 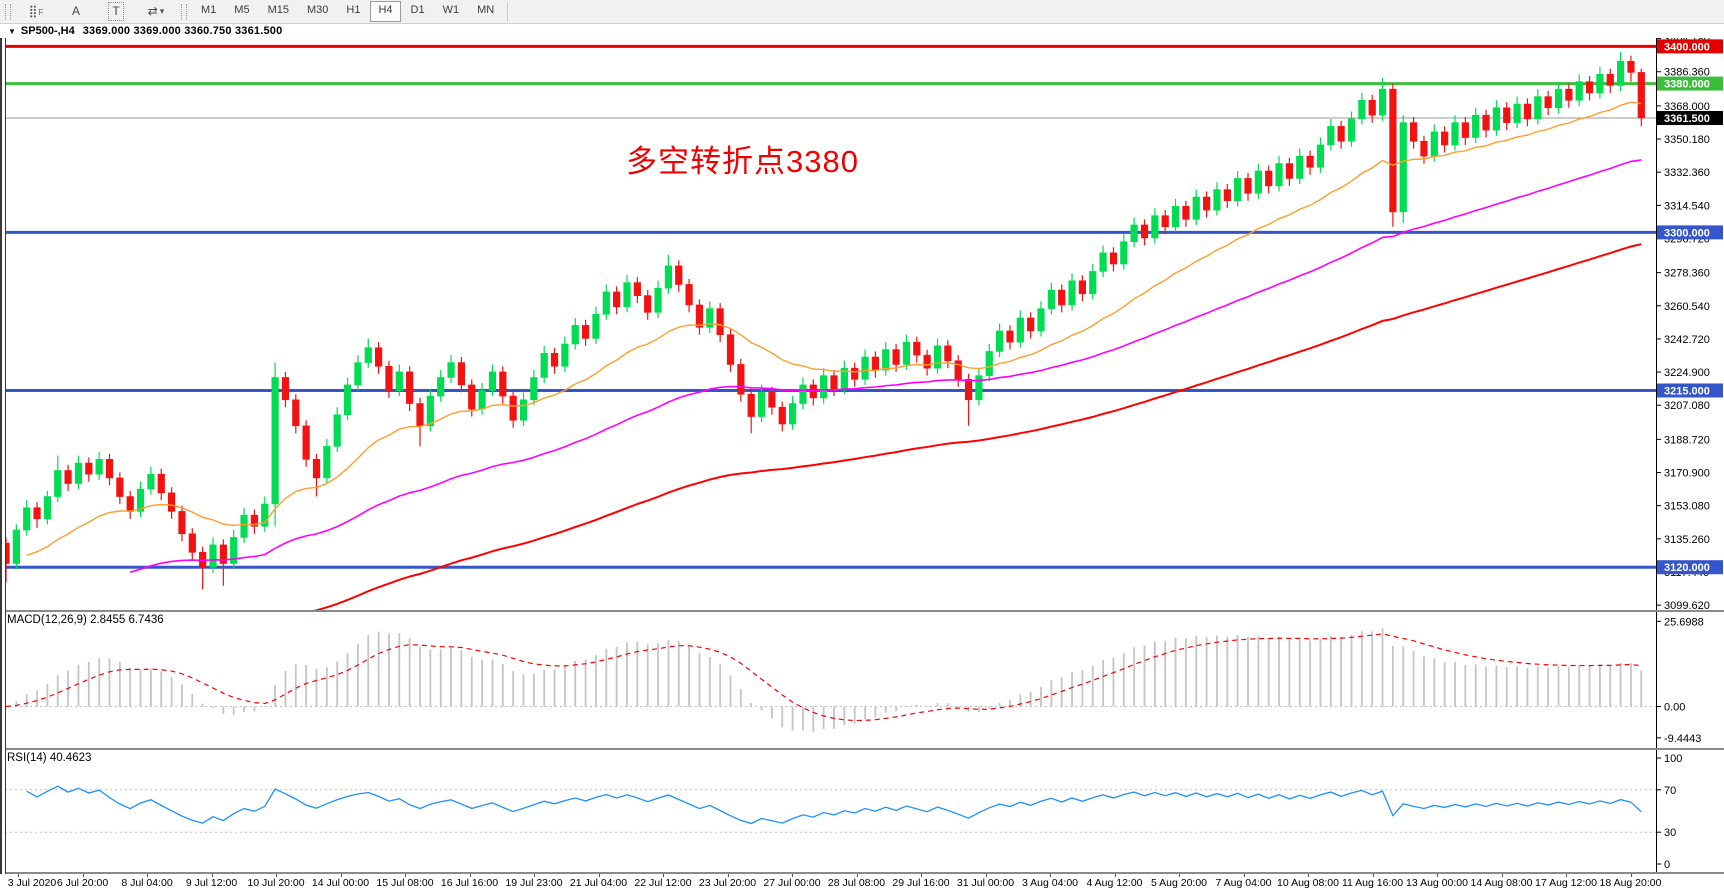 I want to click on timeframe-button-MN: MN, so click(x=486, y=10).